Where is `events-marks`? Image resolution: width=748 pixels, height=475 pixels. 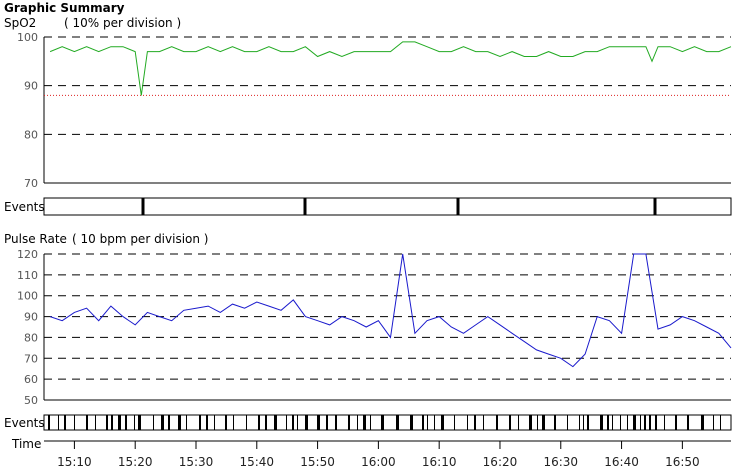
events-marks is located at coordinates (399, 206).